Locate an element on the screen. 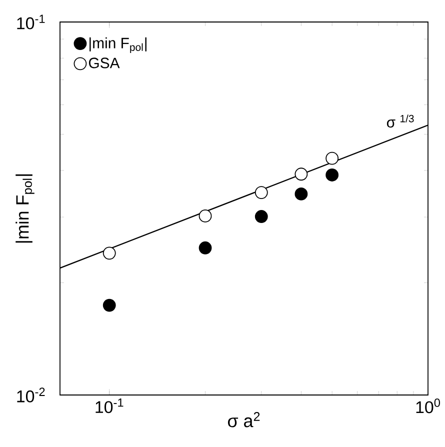 The width and height of the screenshot is (445, 447). x-tick-label: 10$^{0}$ is located at coordinates (428, 406).